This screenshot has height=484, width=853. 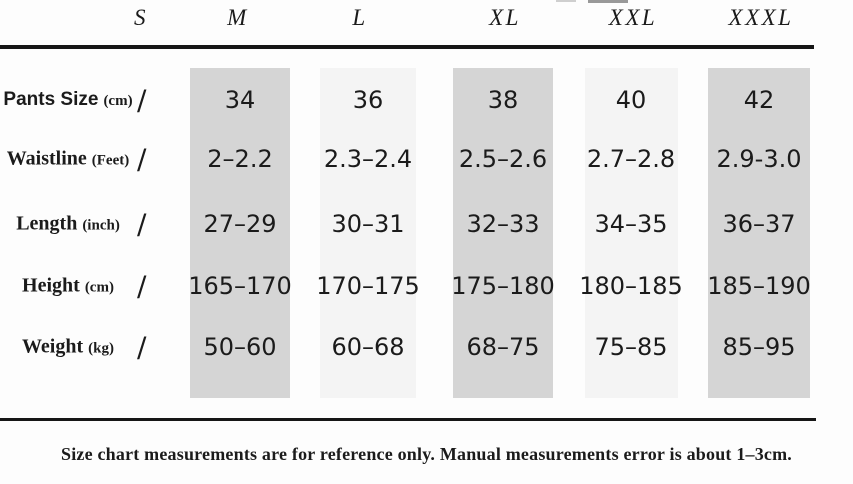 I want to click on row-name-length: Length, so click(x=47, y=223).